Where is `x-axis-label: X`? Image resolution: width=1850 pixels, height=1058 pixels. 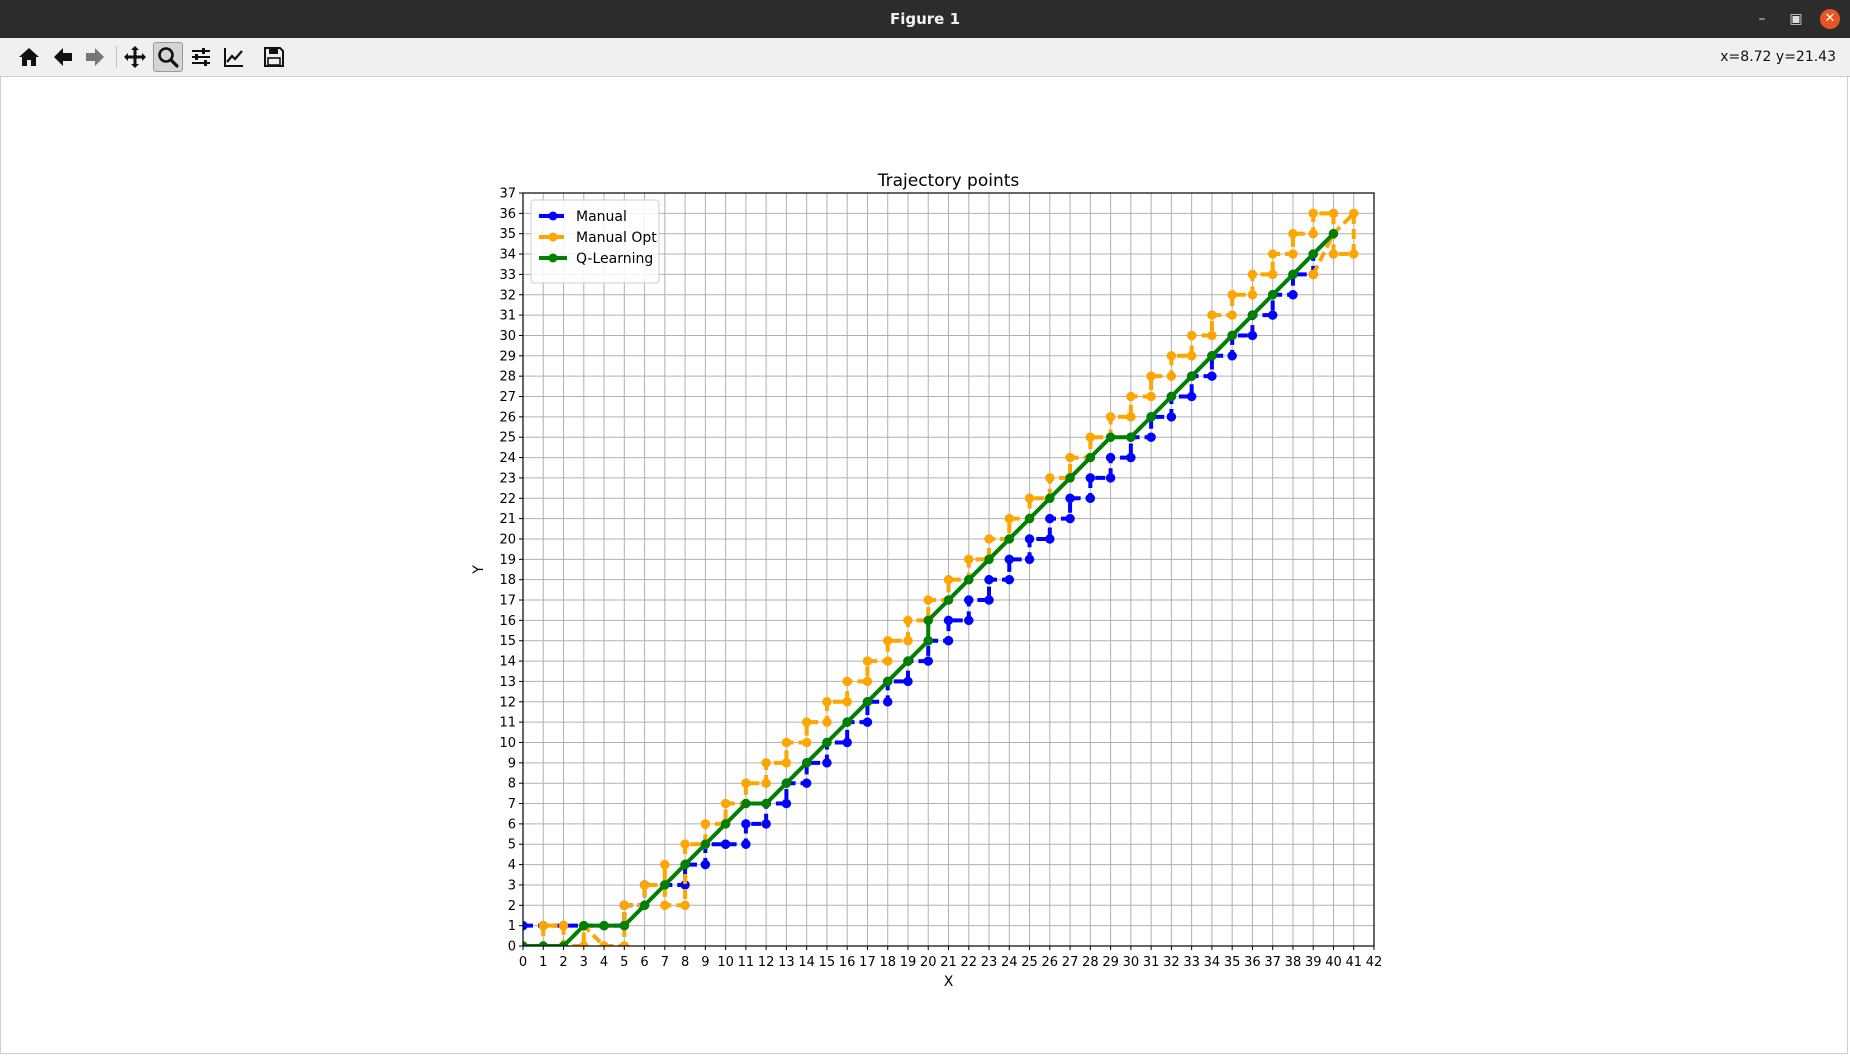
x-axis-label: X is located at coordinates (949, 982).